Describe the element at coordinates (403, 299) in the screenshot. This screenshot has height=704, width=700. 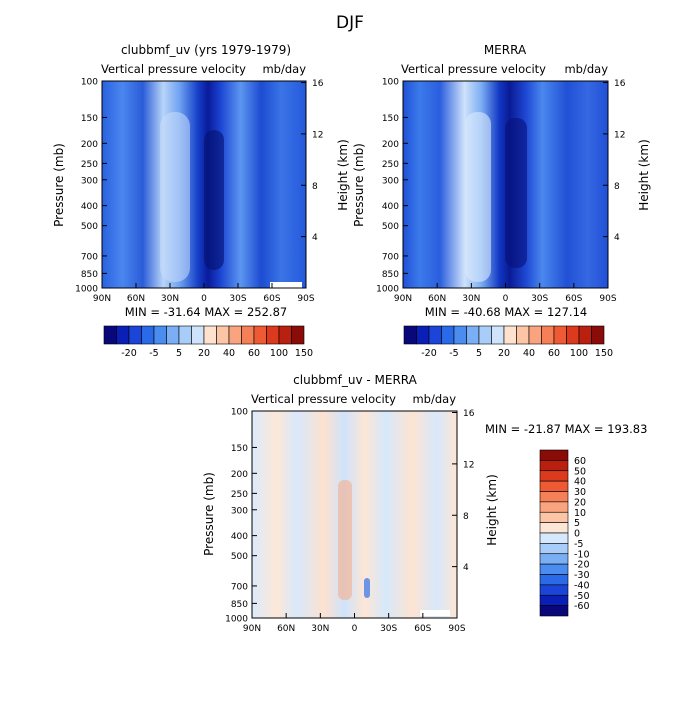
I see `x-tick-label: 90N` at that location.